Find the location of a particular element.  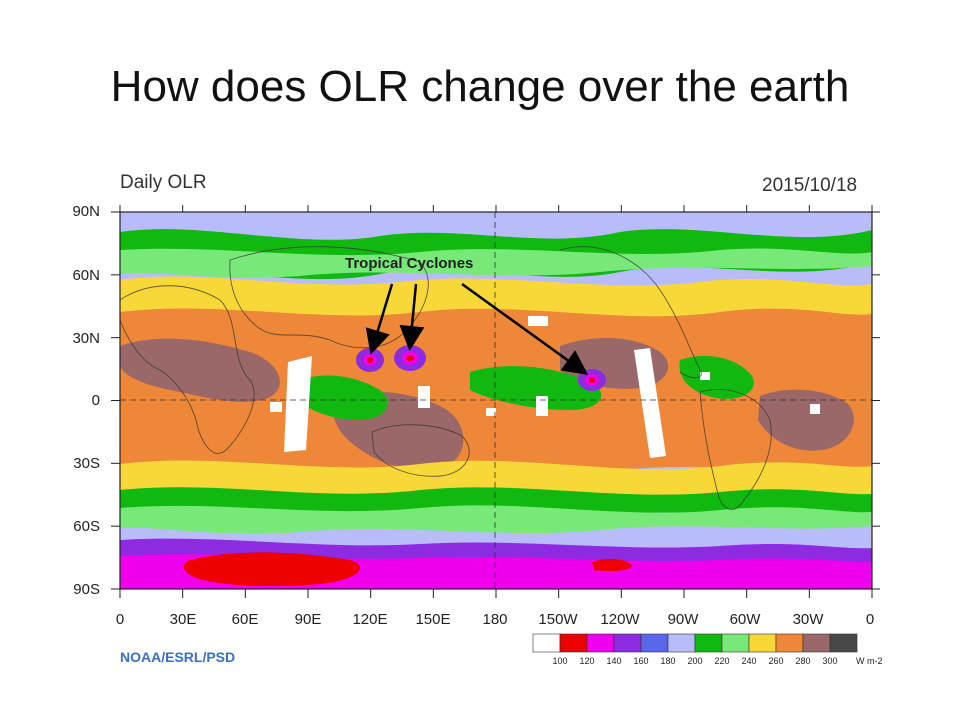

colorbar-label-240: 240 is located at coordinates (749, 661).